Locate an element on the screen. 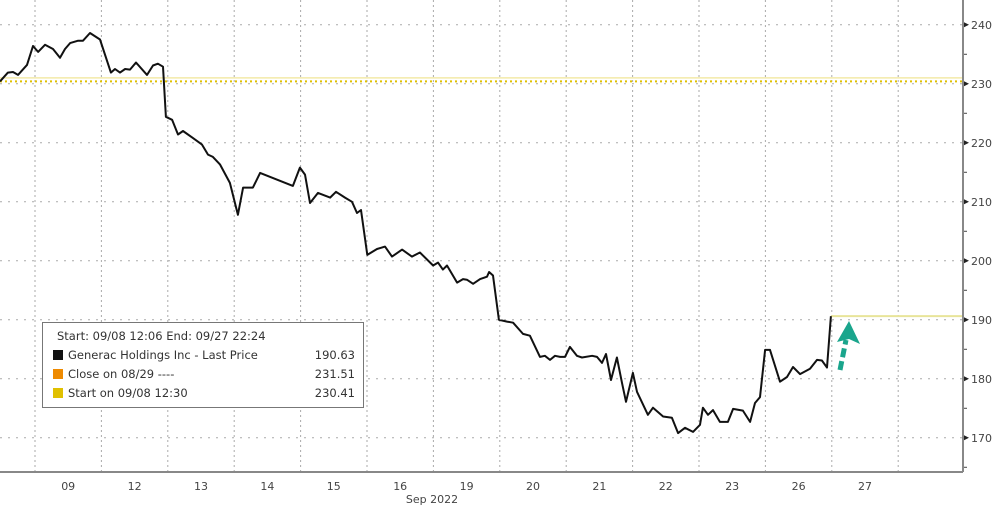 Image resolution: width=1000 pixels, height=508 pixels. teal-arrow-icon is located at coordinates (848, 346).